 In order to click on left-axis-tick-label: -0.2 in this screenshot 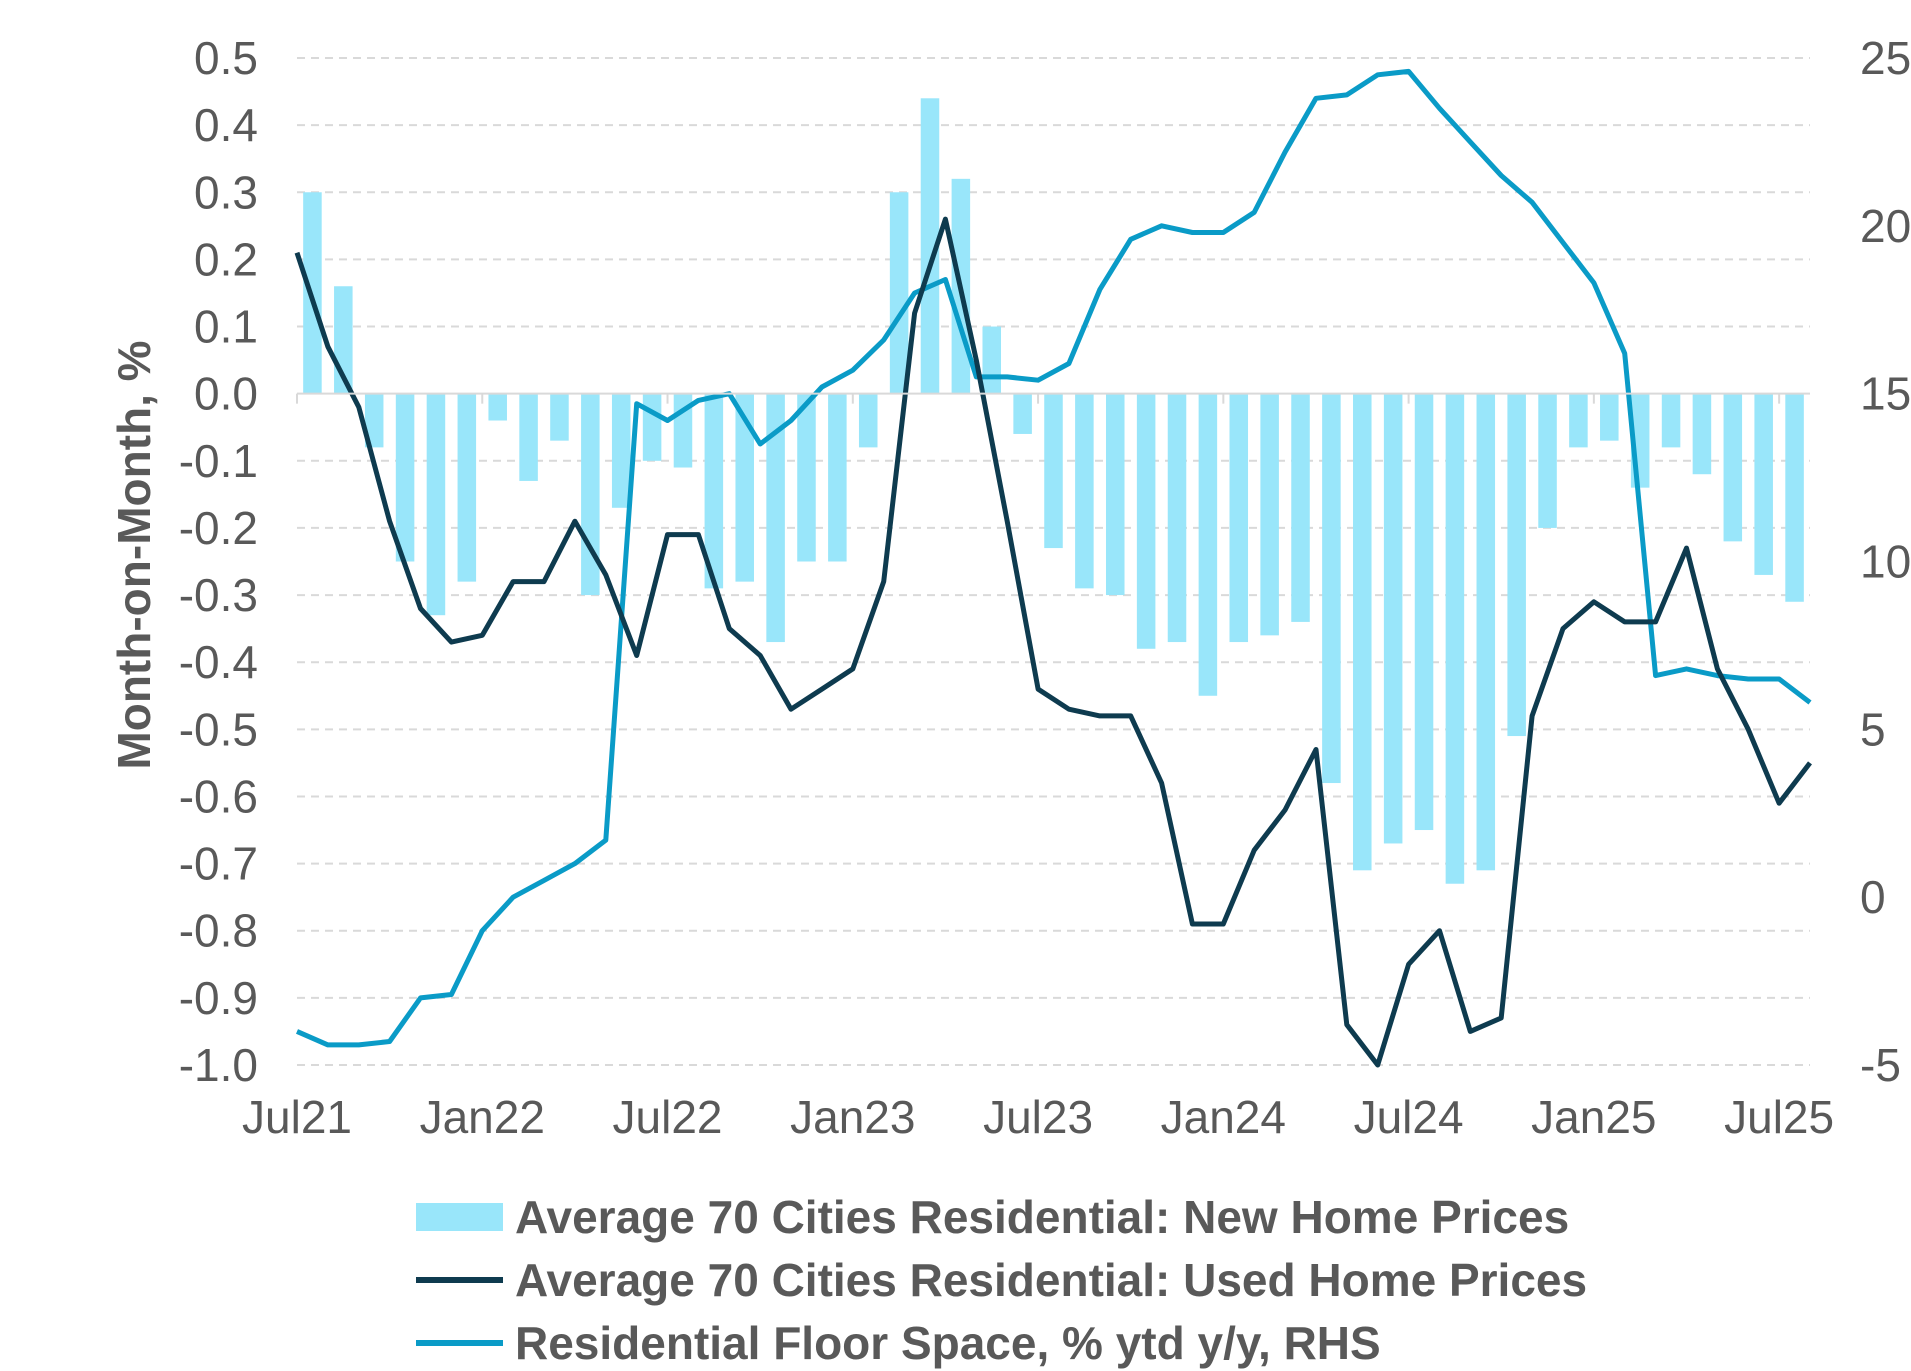, I will do `click(218, 528)`.